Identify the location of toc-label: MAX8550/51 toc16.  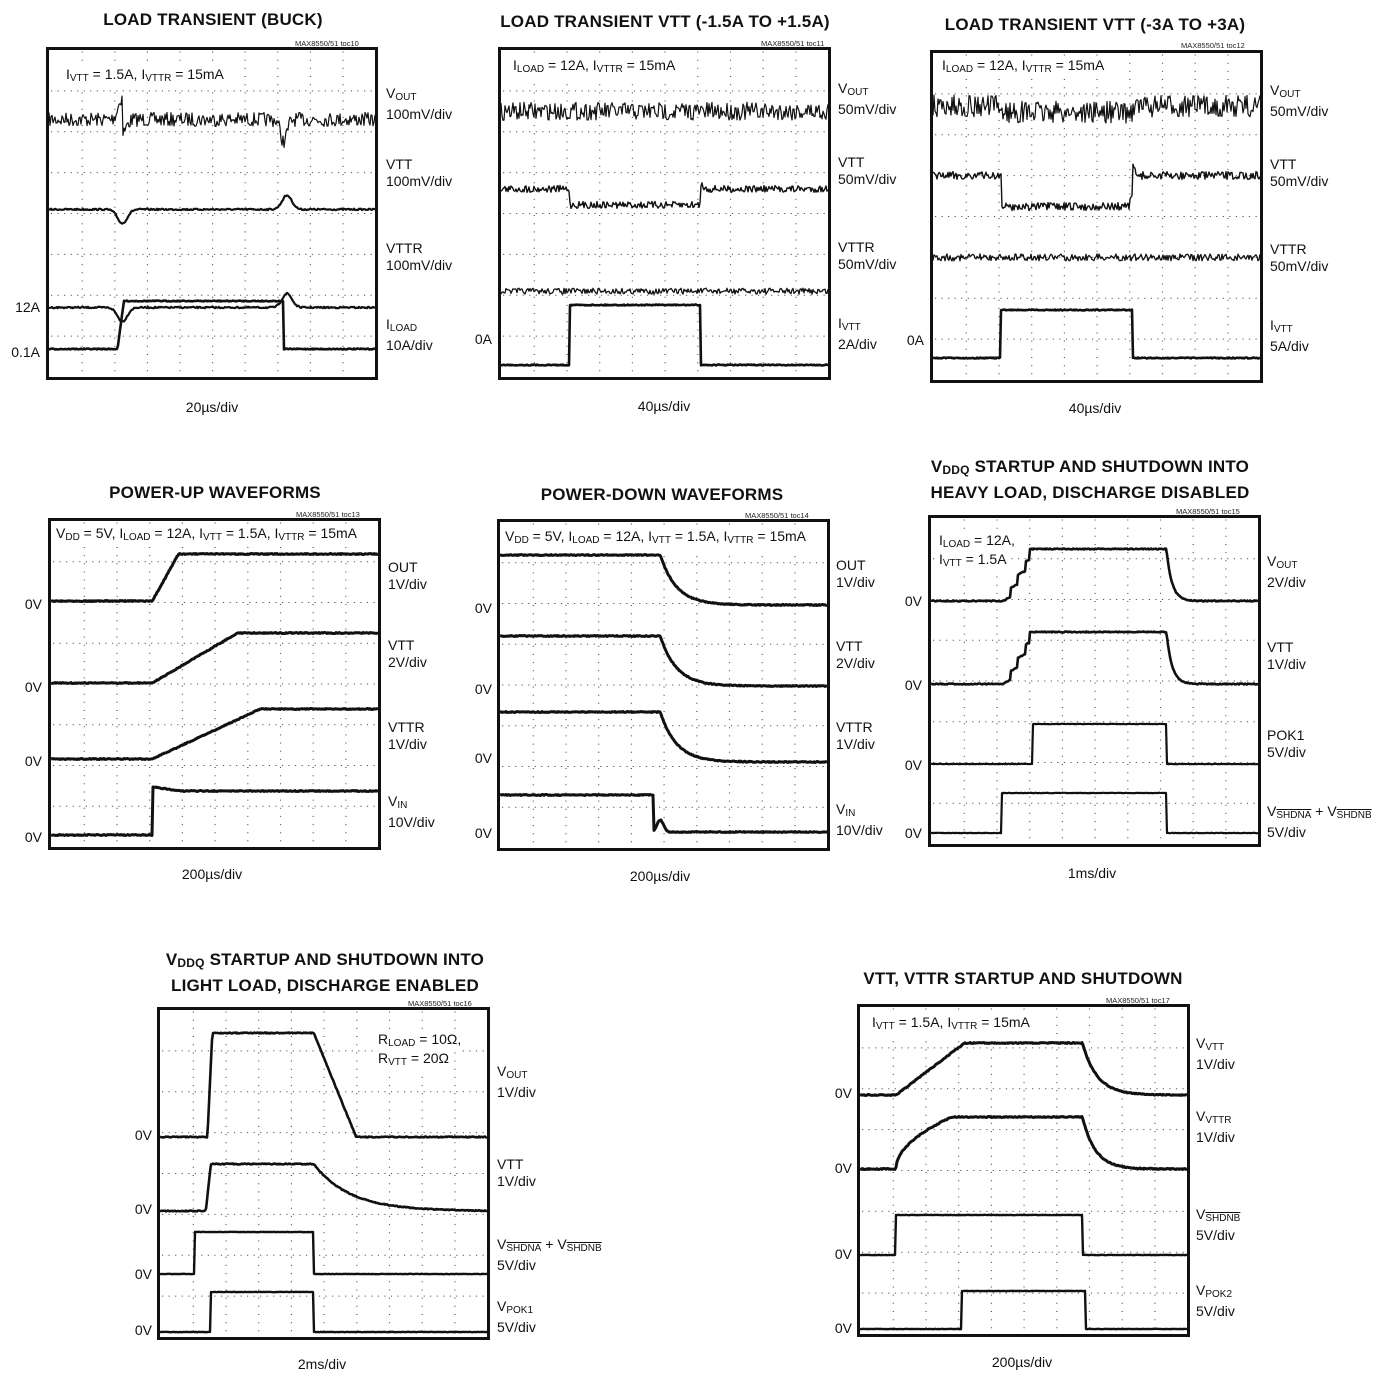
(440, 1003).